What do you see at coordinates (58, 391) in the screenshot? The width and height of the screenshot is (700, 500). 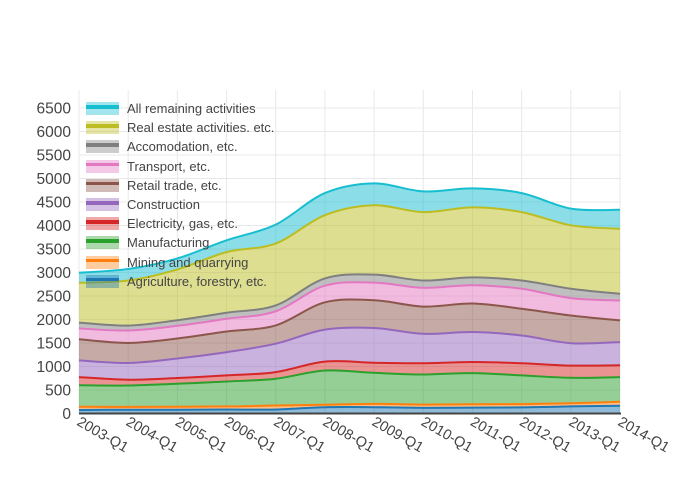 I see `y-tick-label: 500` at bounding box center [58, 391].